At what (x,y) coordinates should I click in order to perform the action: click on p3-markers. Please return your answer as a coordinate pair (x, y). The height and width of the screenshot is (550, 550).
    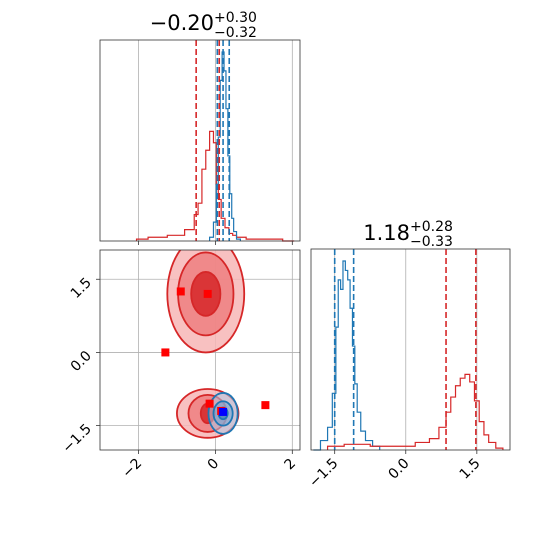
    Looking at the image, I should click on (215, 351).